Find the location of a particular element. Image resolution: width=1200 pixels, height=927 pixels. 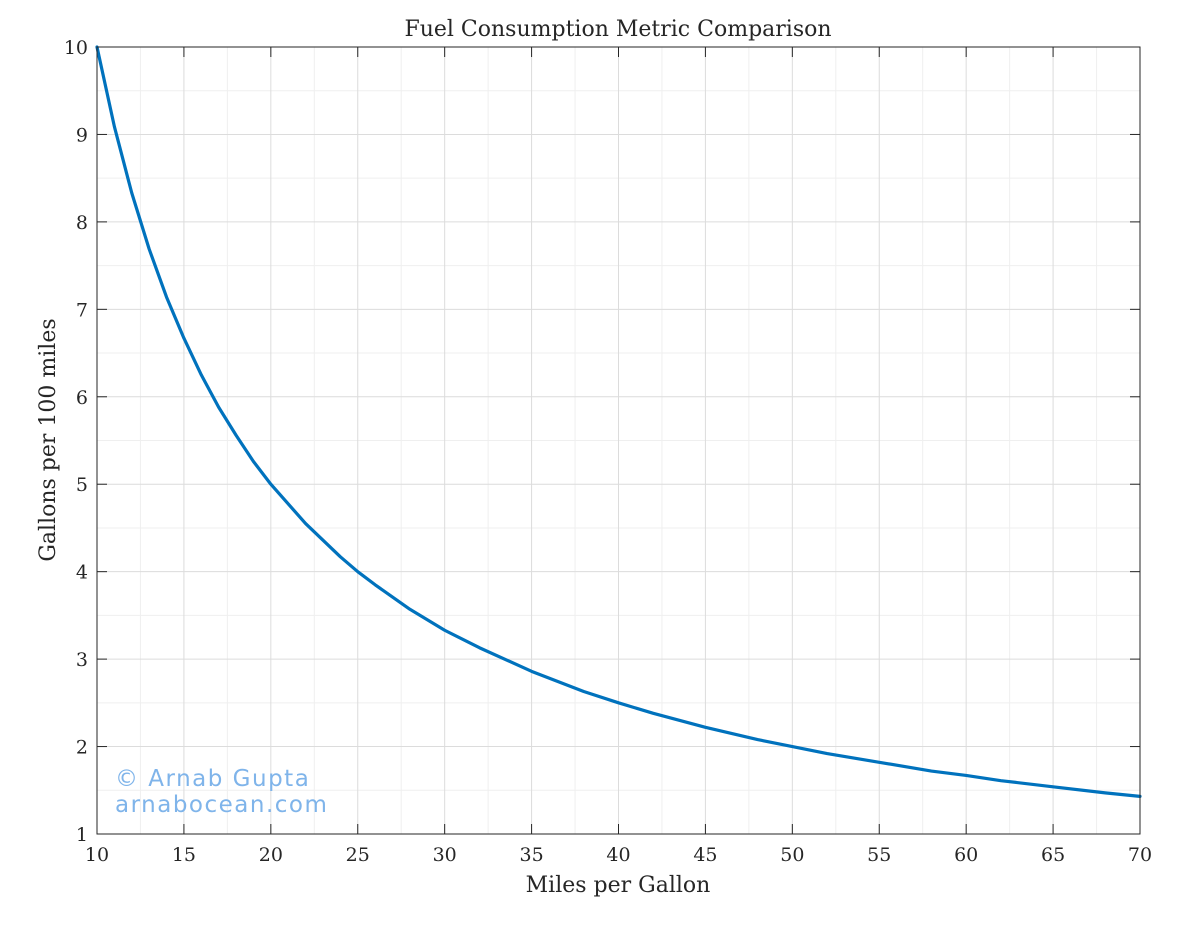

watermark-copyright: © Arnab Gupta is located at coordinates (212, 779).